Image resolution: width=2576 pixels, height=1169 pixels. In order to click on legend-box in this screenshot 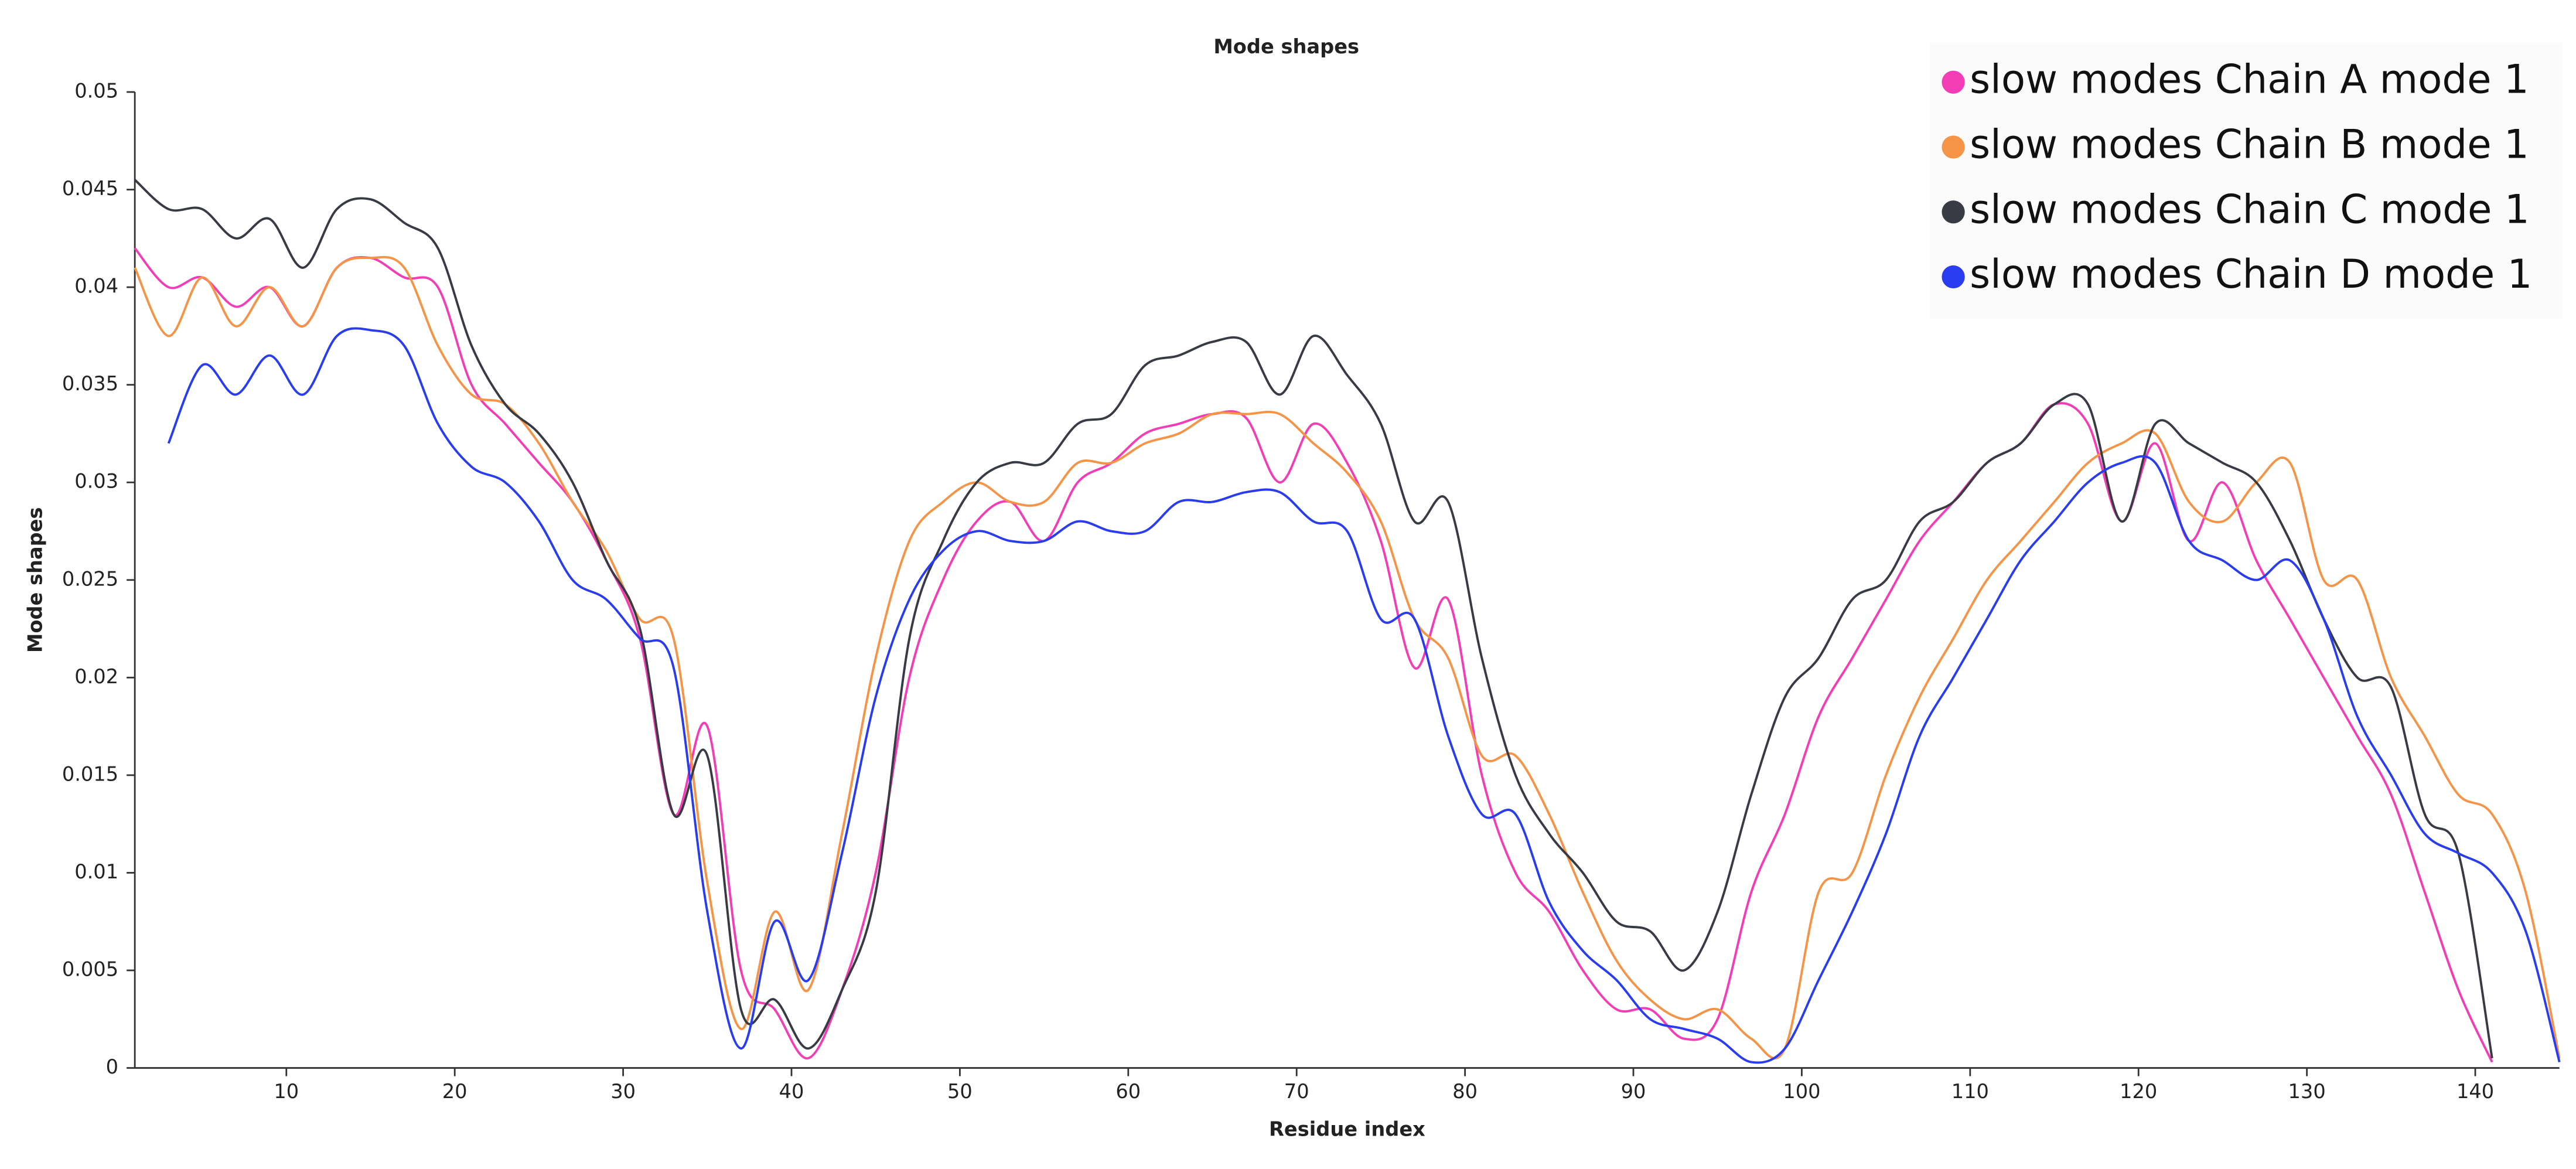, I will do `click(2246, 181)`.